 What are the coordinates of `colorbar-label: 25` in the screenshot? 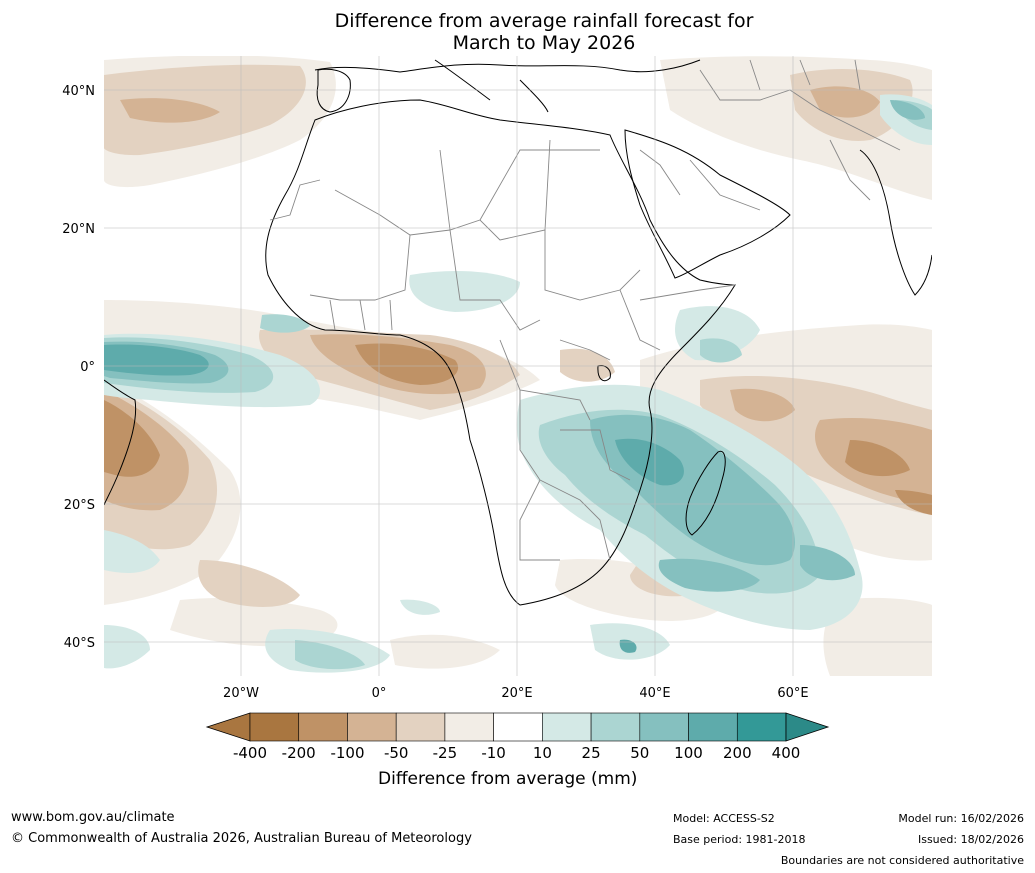 It's located at (591, 753).